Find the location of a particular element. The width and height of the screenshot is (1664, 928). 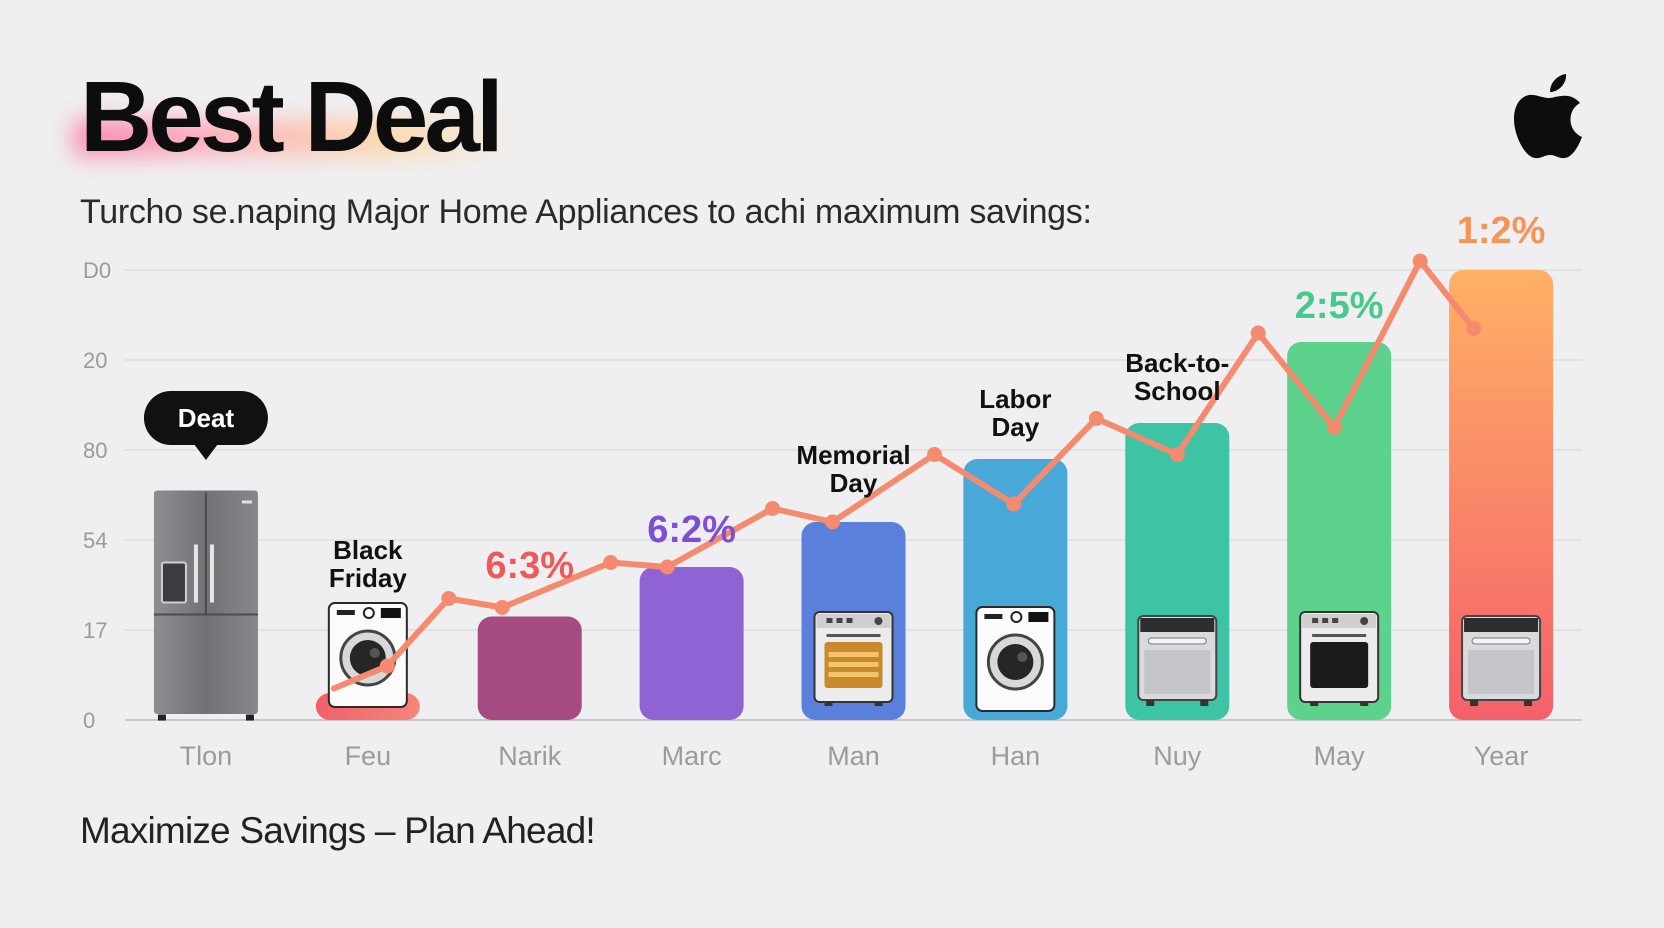

title-highlight is located at coordinates (299, 138).